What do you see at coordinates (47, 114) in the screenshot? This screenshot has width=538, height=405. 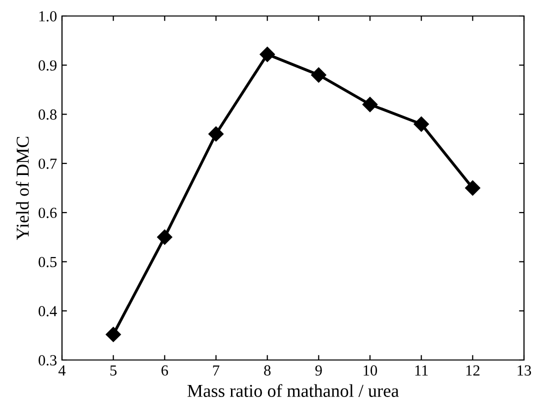 I see `y-tick-label: 0.8` at bounding box center [47, 114].